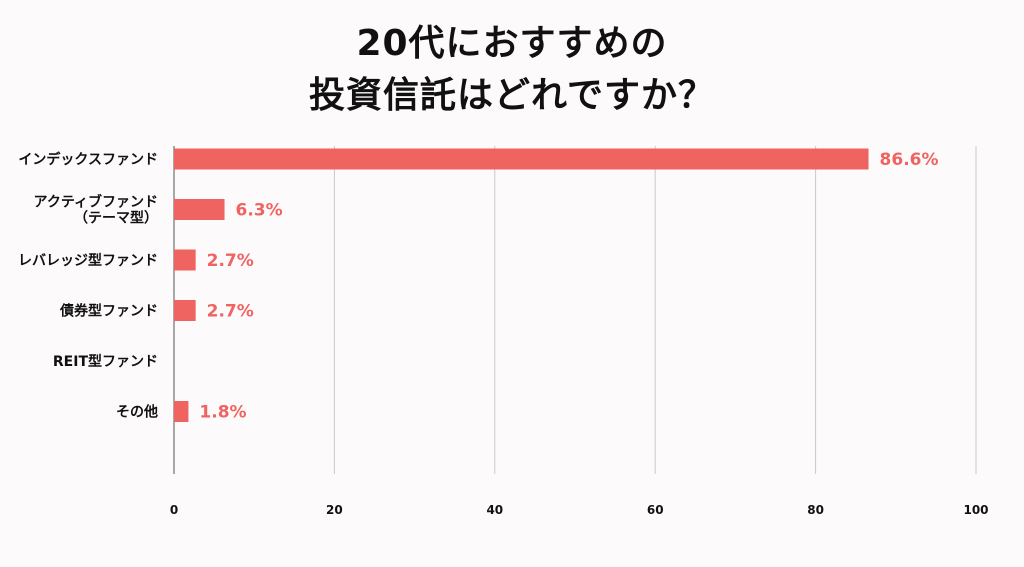 The image size is (1024, 567). Describe the element at coordinates (655, 510) in the screenshot. I see `x-tick-label: 60` at that location.